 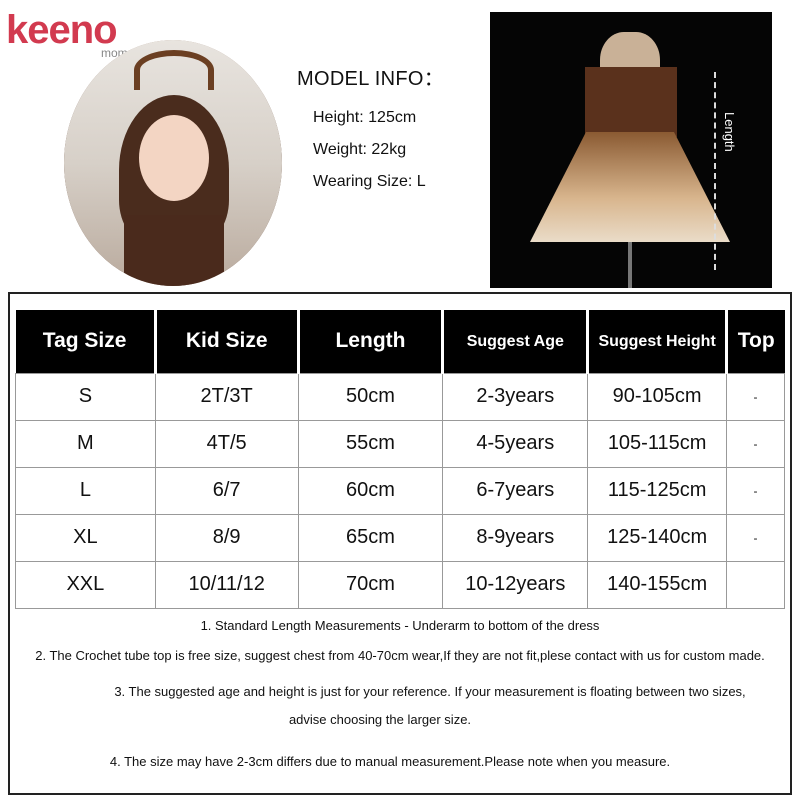 I want to click on length-label: Length, so click(x=729, y=132).